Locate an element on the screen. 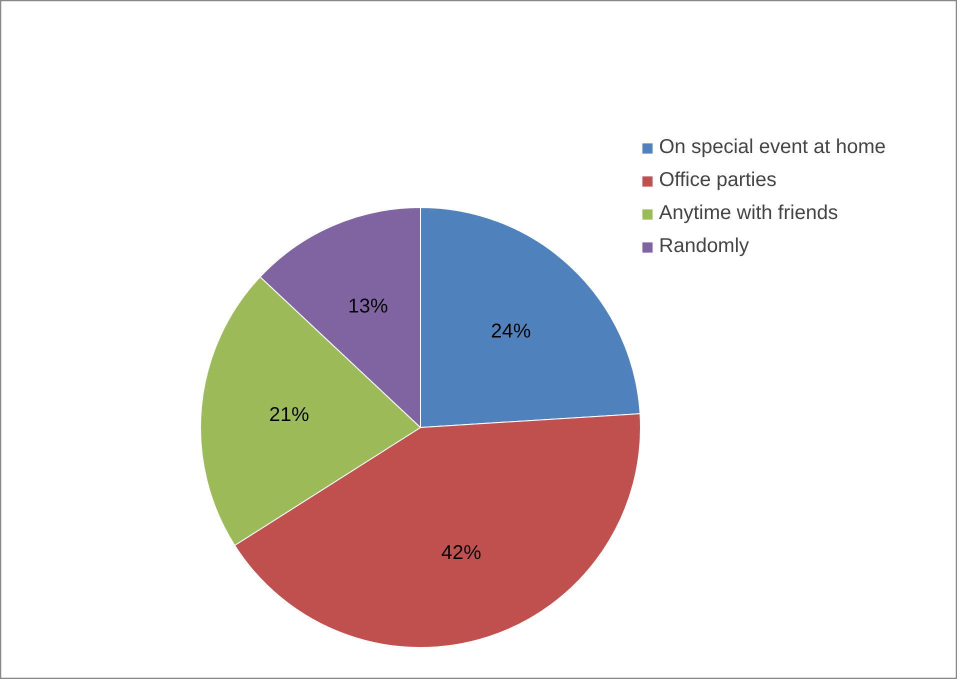 Image resolution: width=965 pixels, height=687 pixels. data-label: 24% is located at coordinates (511, 331).